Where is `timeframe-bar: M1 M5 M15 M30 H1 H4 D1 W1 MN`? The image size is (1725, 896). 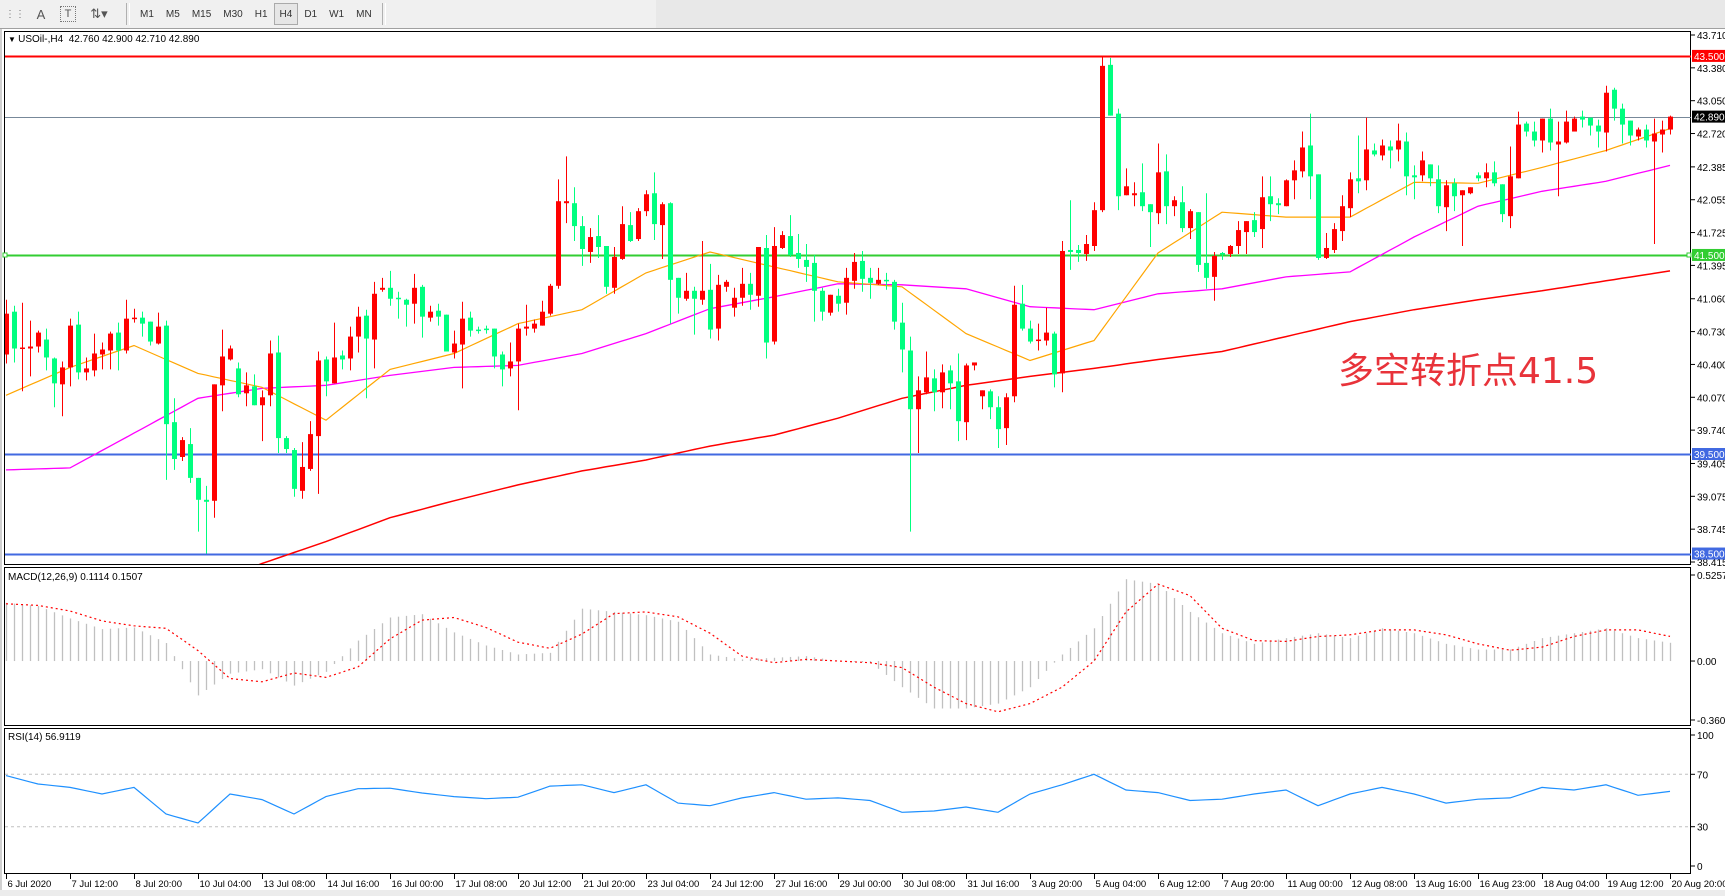
timeframe-bar: M1 M5 M15 M30 H1 H4 D1 W1 MN is located at coordinates (256, 14).